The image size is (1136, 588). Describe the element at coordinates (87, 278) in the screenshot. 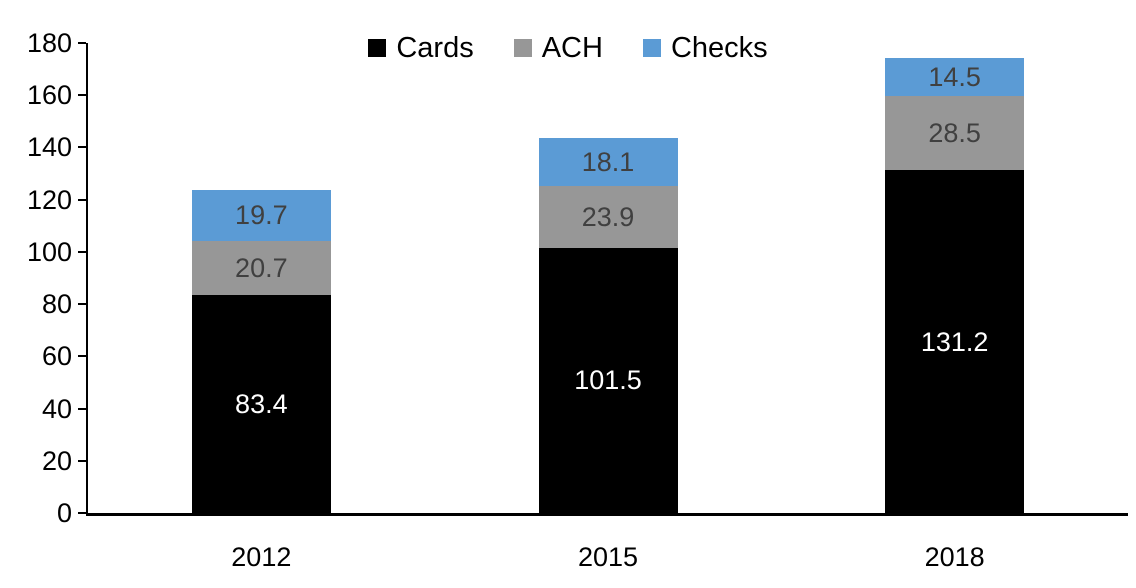

I see `y-axis-line` at that location.